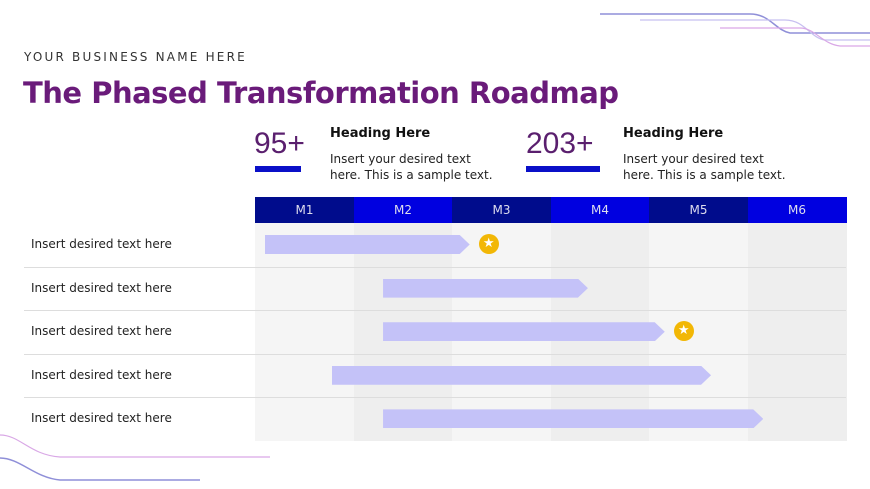  Describe the element at coordinates (403, 210) in the screenshot. I see `month-header: M2` at that location.